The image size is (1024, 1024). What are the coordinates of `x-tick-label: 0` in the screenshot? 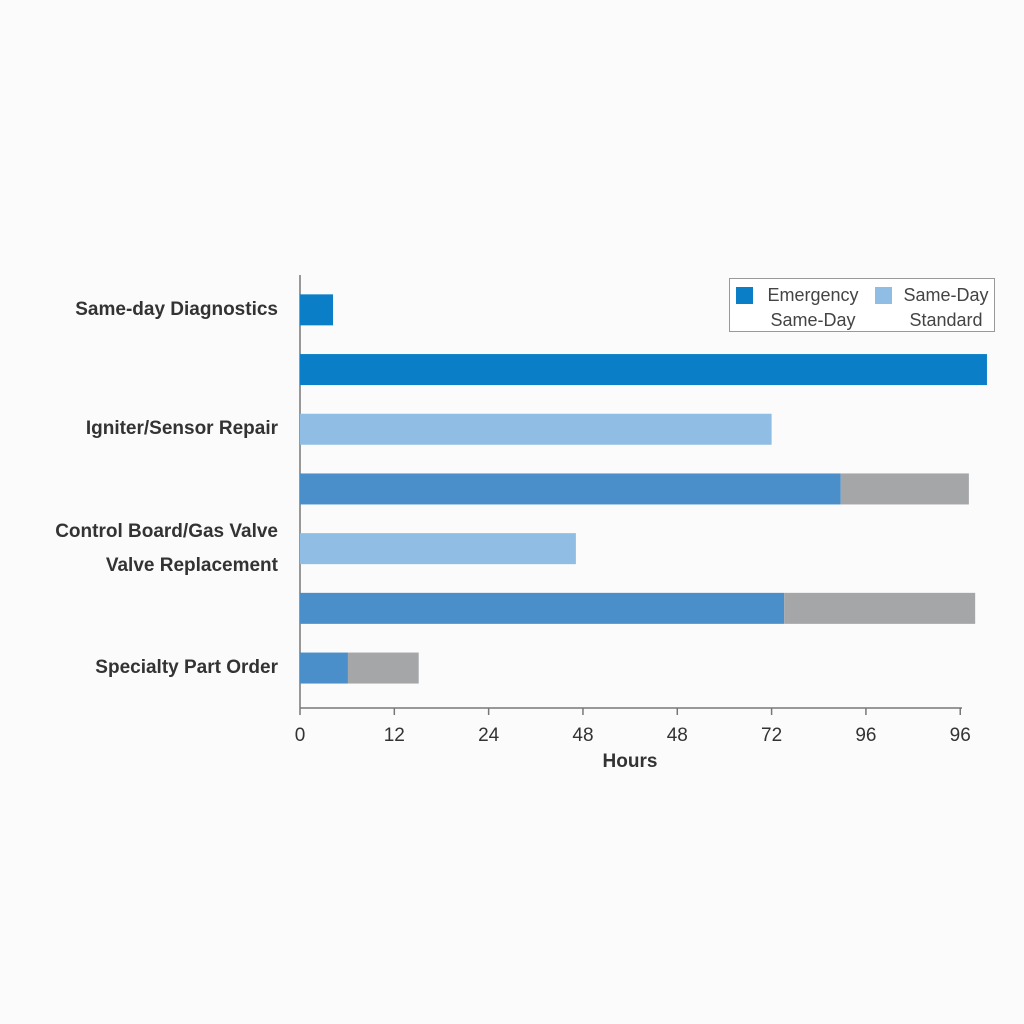 It's located at (300, 735).